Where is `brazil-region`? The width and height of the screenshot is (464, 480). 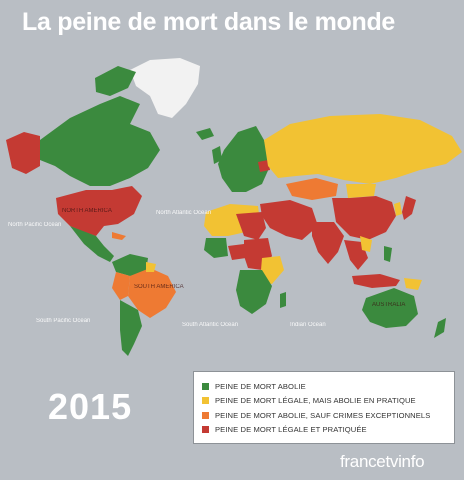
brazil-region is located at coordinates (152, 293).